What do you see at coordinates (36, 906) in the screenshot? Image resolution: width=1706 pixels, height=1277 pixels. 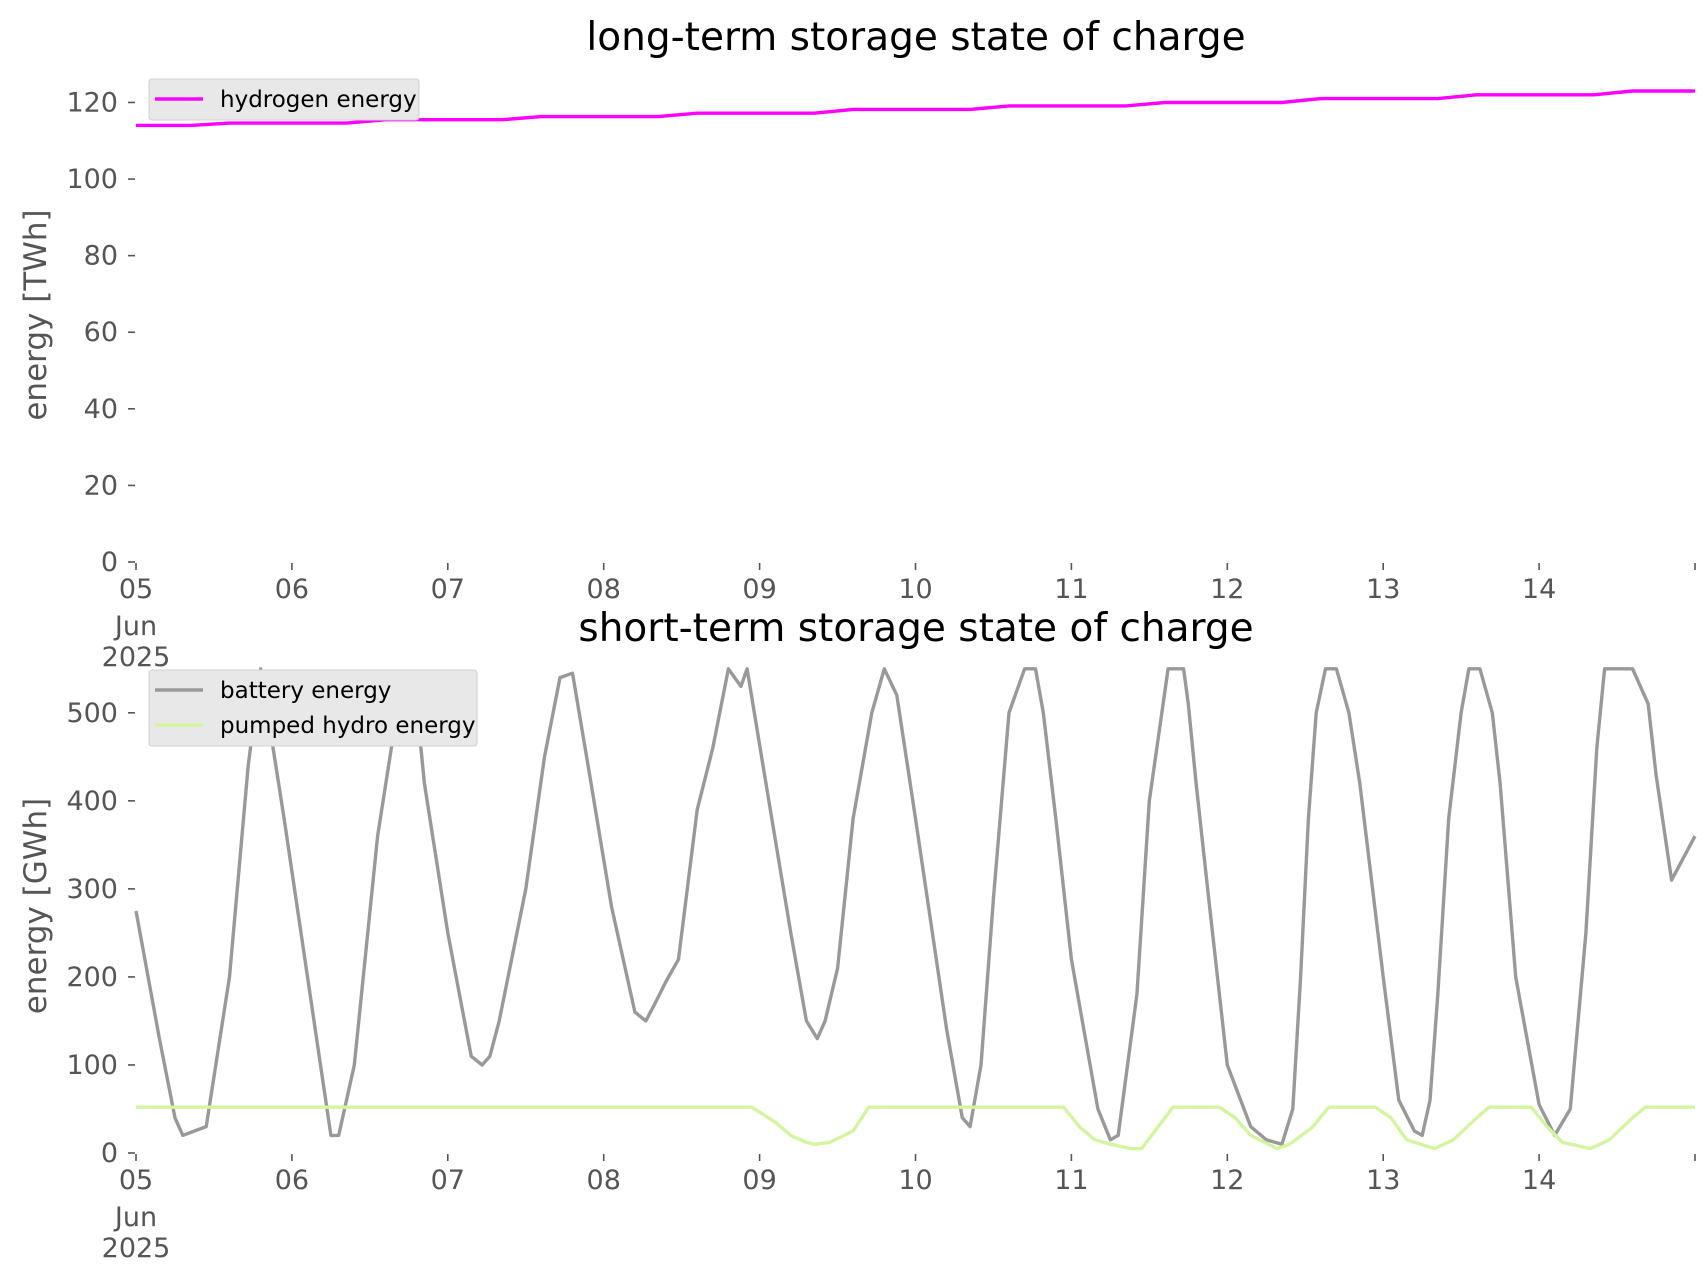 I see `y-axis-label: energy [GWh]` at bounding box center [36, 906].